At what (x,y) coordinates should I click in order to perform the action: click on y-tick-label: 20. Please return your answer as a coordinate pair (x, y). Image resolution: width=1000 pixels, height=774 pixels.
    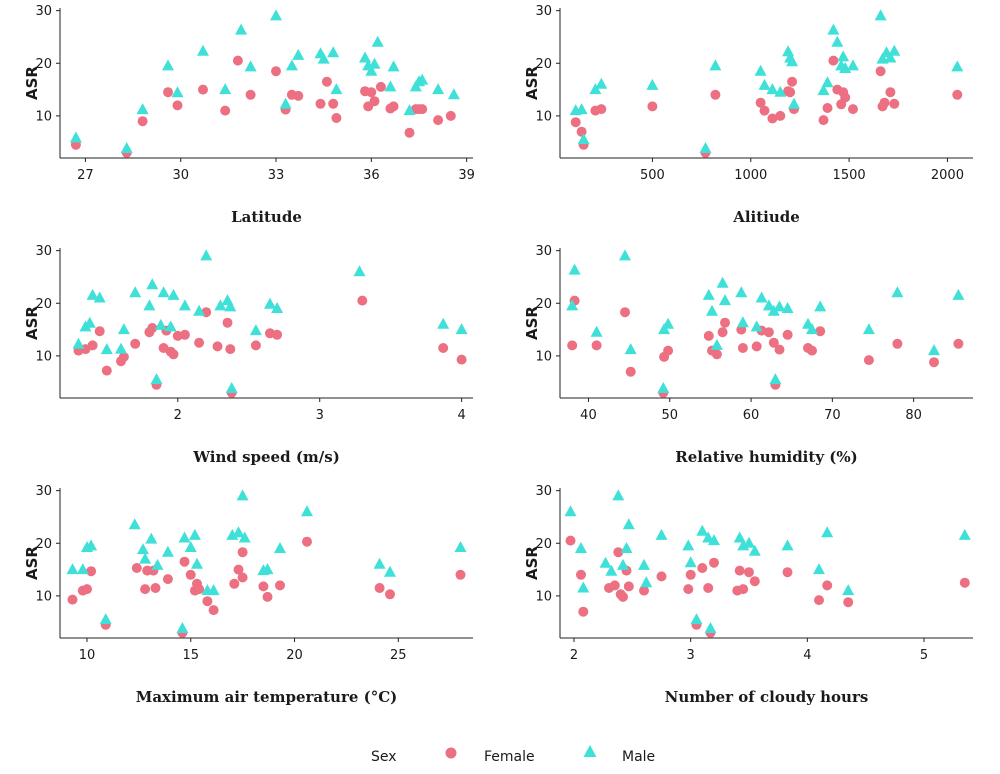
    Looking at the image, I should click on (543, 304).